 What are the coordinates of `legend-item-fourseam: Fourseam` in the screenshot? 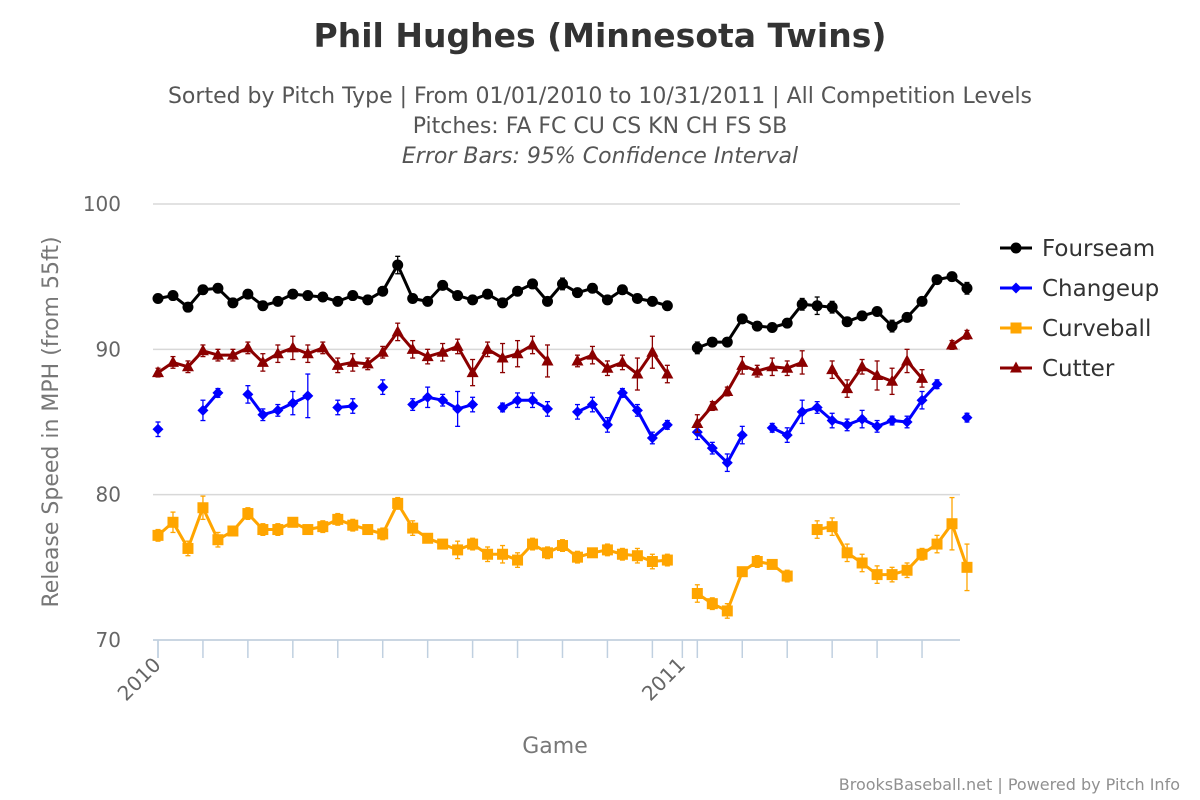 It's located at (1077, 249).